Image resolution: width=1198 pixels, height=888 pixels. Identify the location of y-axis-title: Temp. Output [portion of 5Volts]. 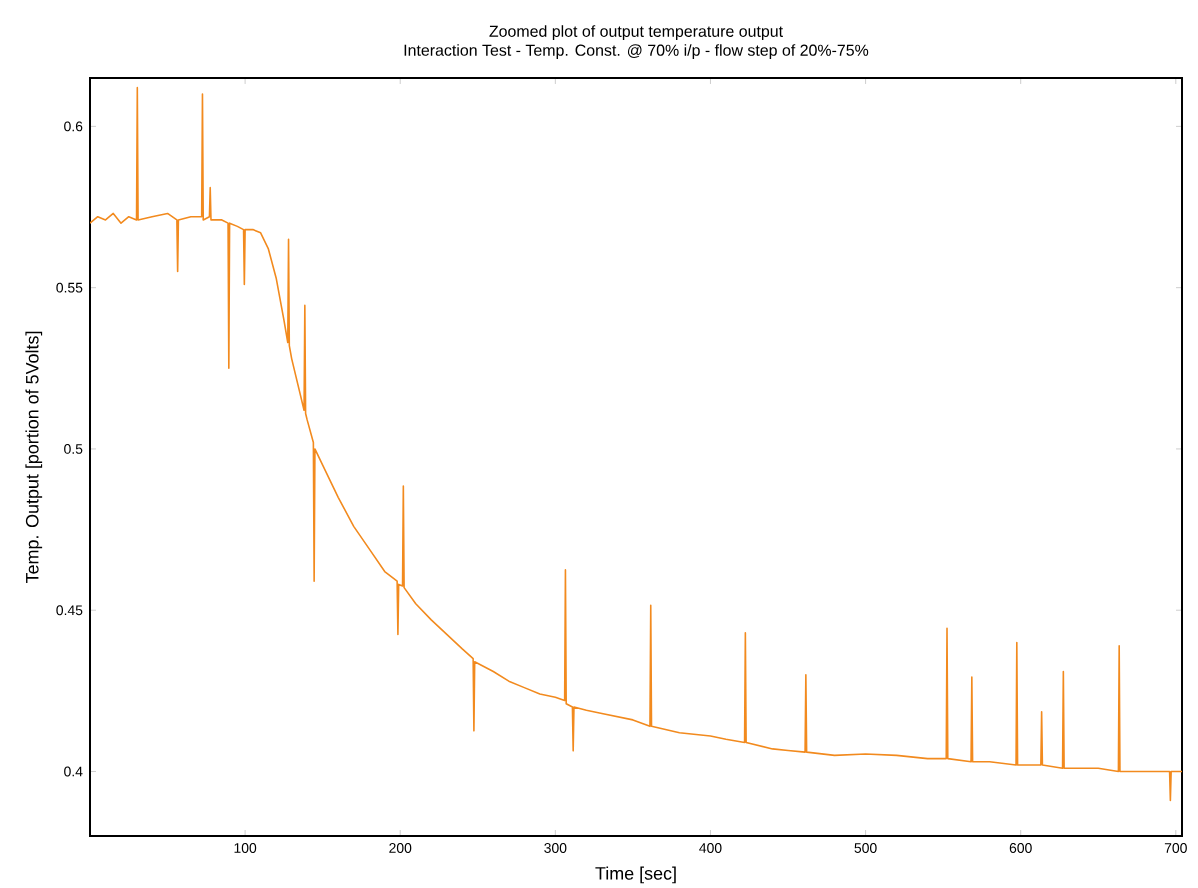
(34, 457).